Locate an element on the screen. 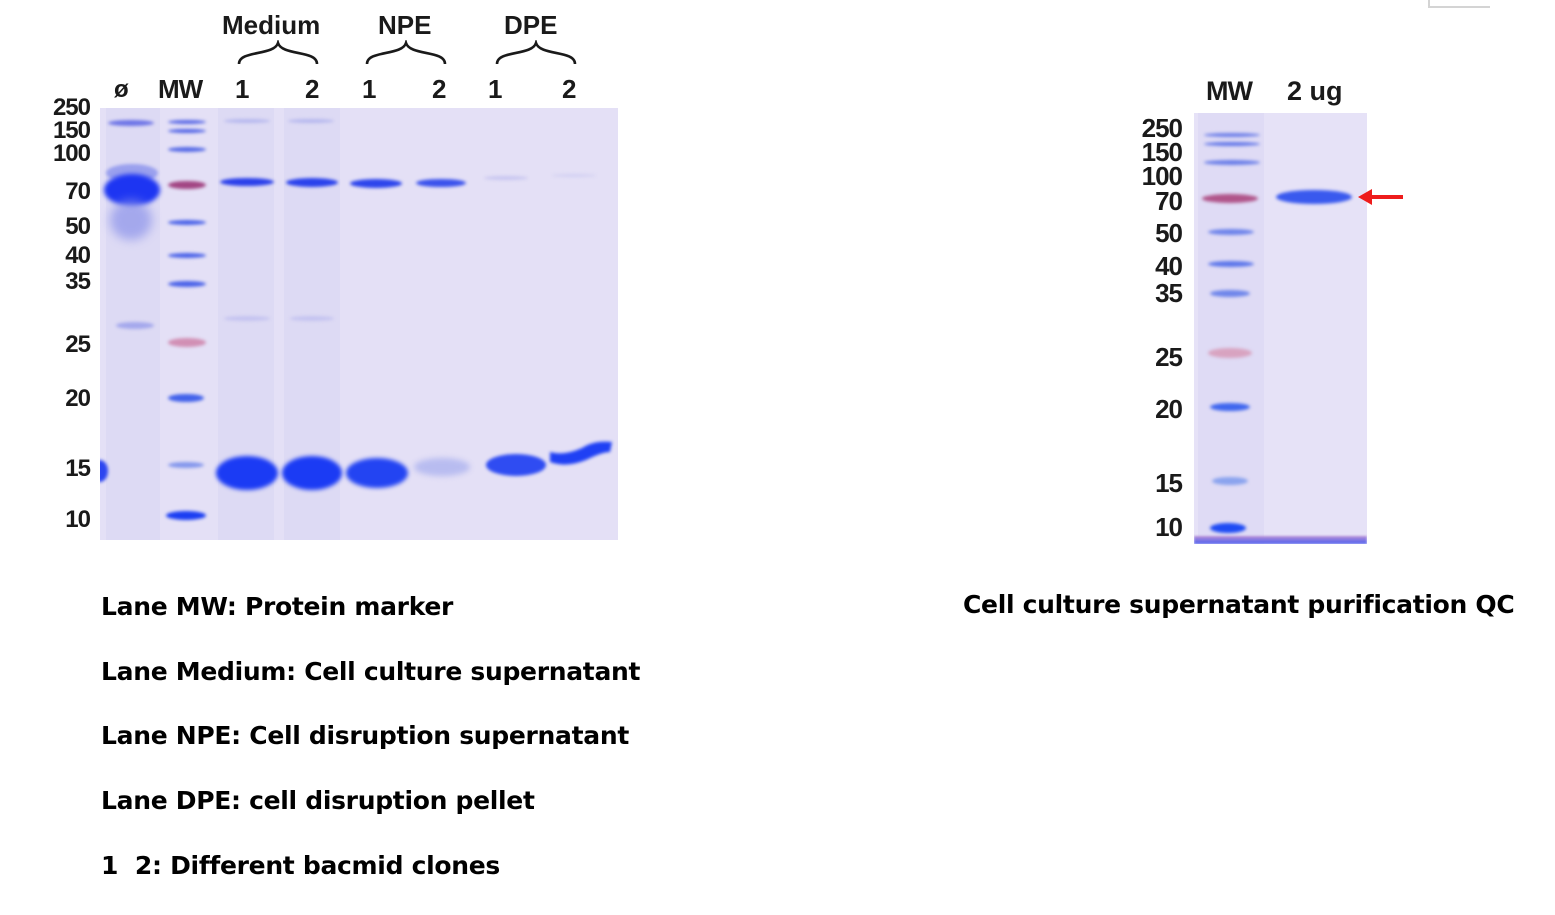  mw-tick-150: 150 is located at coordinates (71, 130).